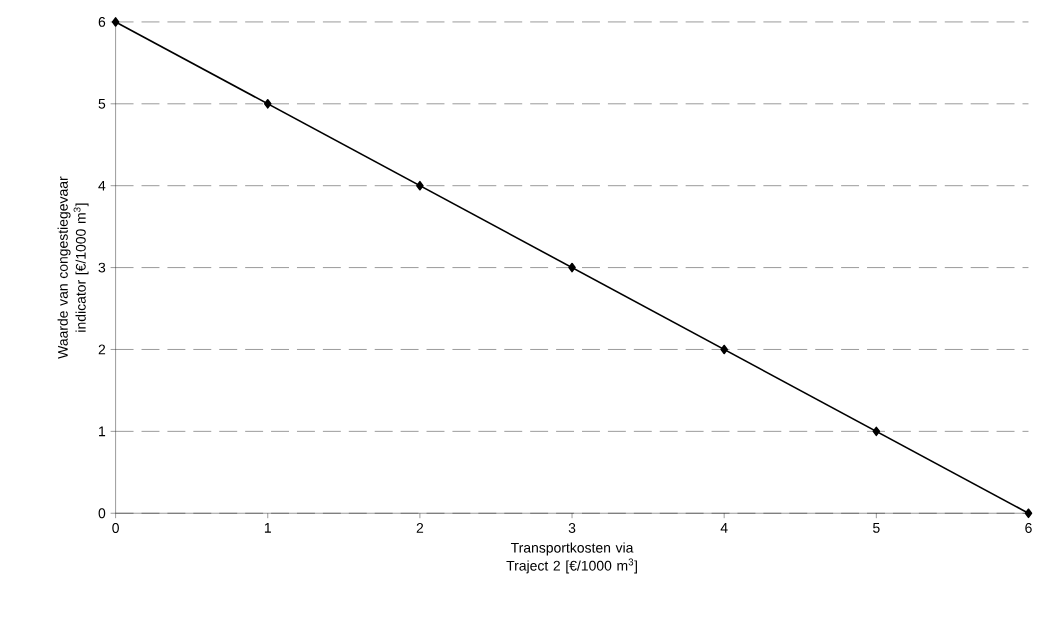 This screenshot has width=1037, height=619. What do you see at coordinates (1028, 528) in the screenshot?
I see `x-tick-label: 6` at bounding box center [1028, 528].